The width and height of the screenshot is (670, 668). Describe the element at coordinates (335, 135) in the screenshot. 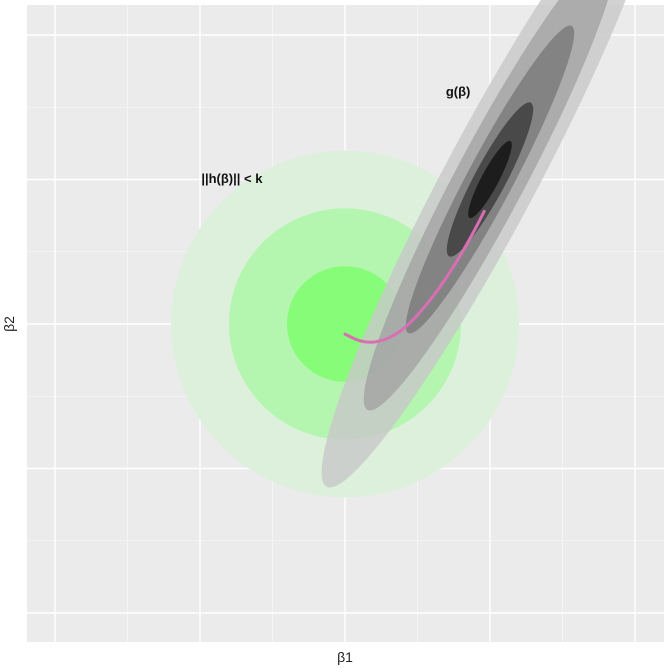

I see `annotations: ||h(β)|| < k g(β)` at that location.